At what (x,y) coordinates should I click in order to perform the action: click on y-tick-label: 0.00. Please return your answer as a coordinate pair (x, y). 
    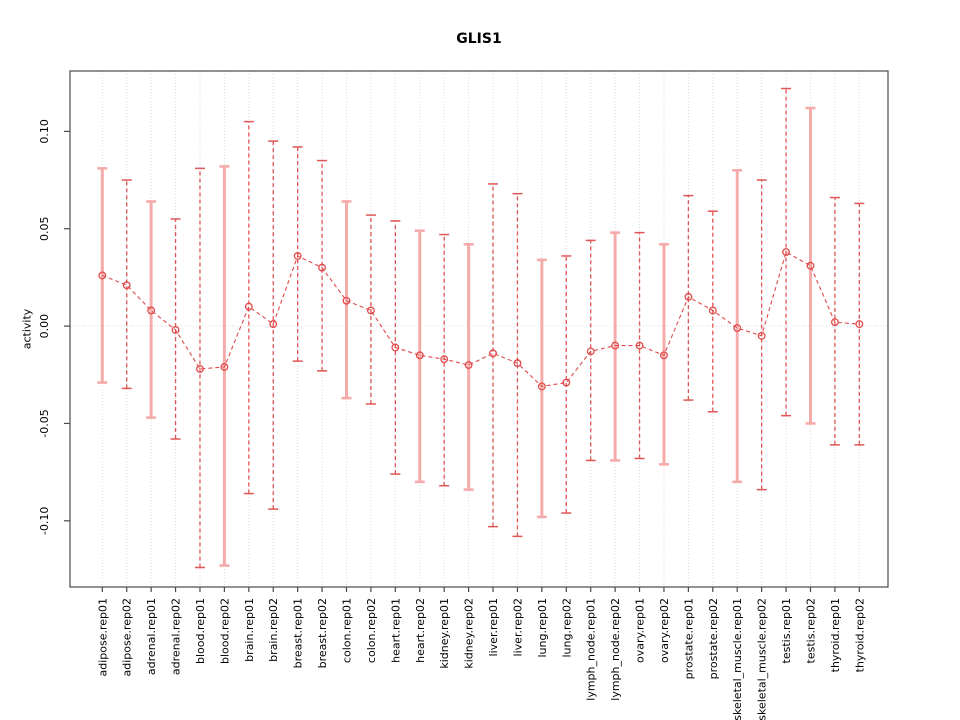
    Looking at the image, I should click on (44, 326).